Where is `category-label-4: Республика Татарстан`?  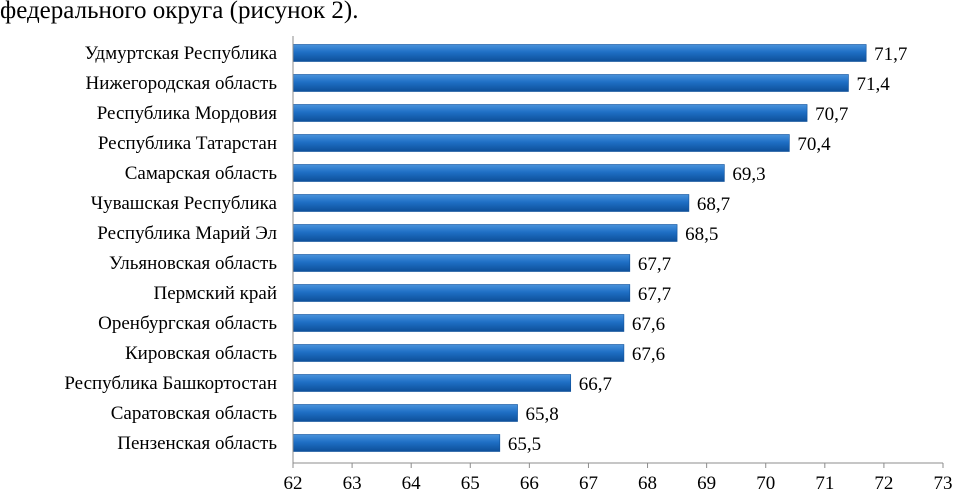 category-label-4: Республика Татарстан is located at coordinates (187, 143).